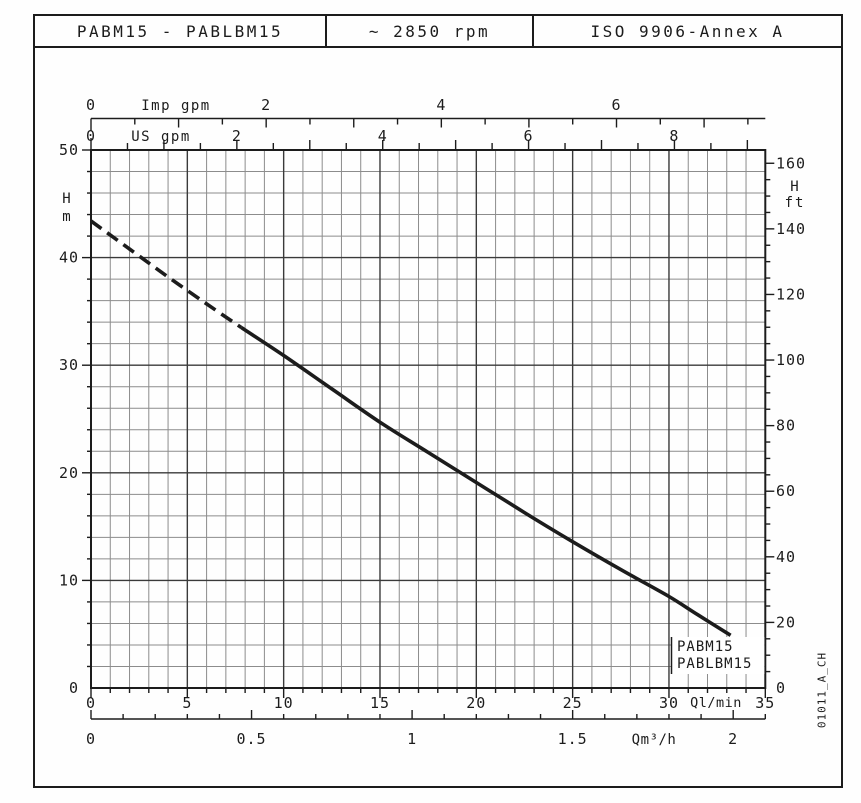 The height and width of the screenshot is (803, 861). Describe the element at coordinates (180, 31) in the screenshot. I see `model-title: PABM15 - PABLBM15` at that location.